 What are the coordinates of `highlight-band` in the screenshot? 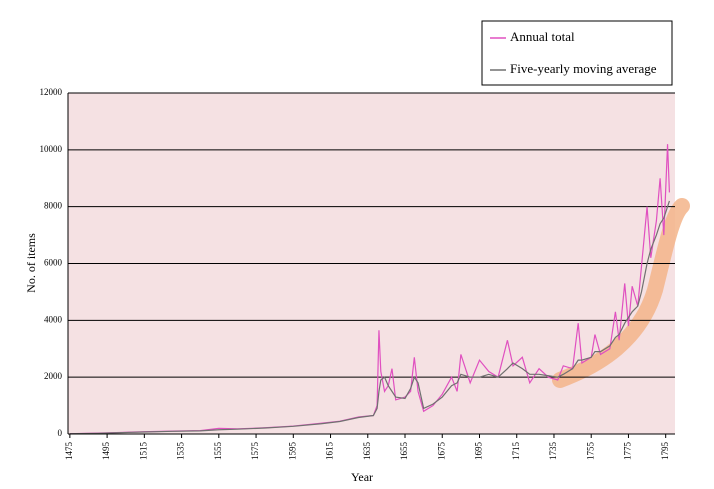 It's located at (621, 293).